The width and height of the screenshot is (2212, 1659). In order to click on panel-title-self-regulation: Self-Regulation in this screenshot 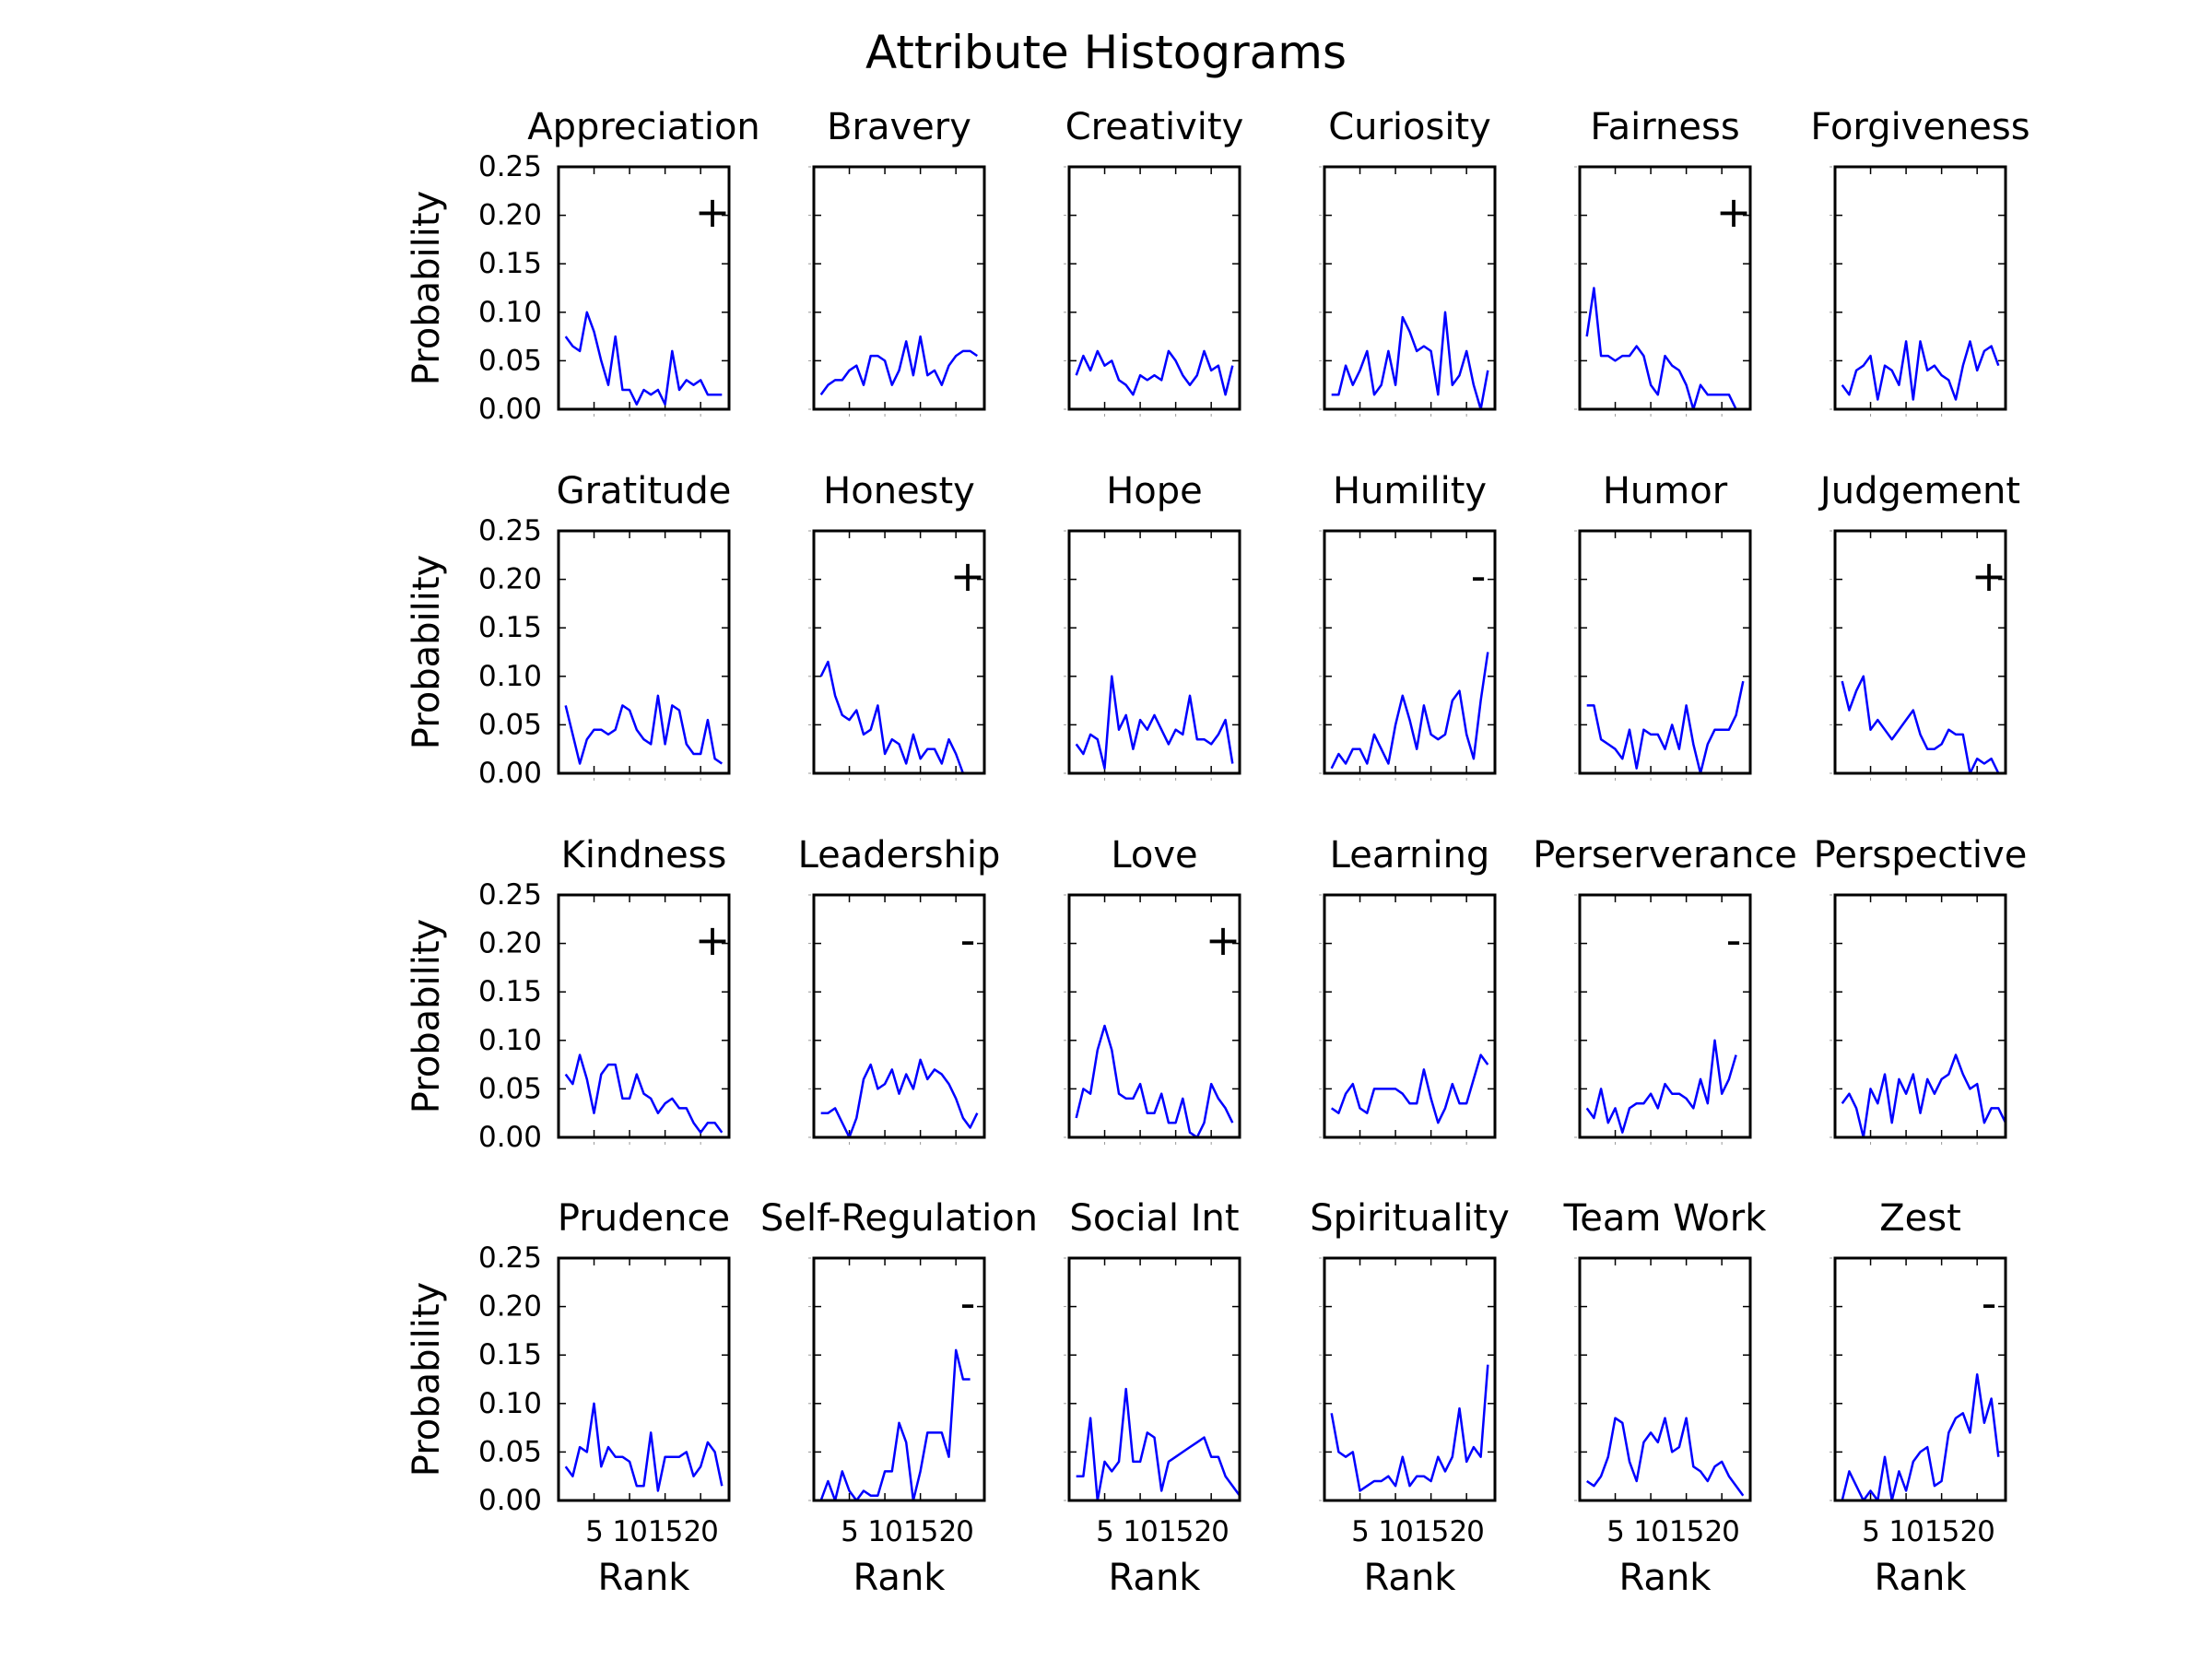, I will do `click(899, 1218)`.